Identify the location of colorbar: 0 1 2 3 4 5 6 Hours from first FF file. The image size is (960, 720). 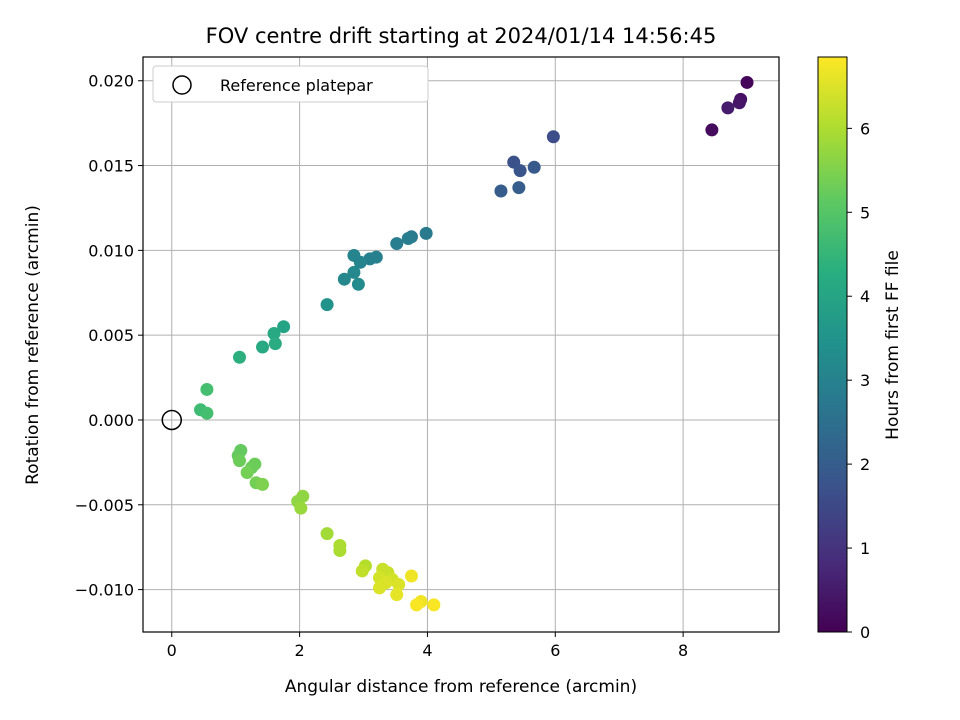
(860, 349).